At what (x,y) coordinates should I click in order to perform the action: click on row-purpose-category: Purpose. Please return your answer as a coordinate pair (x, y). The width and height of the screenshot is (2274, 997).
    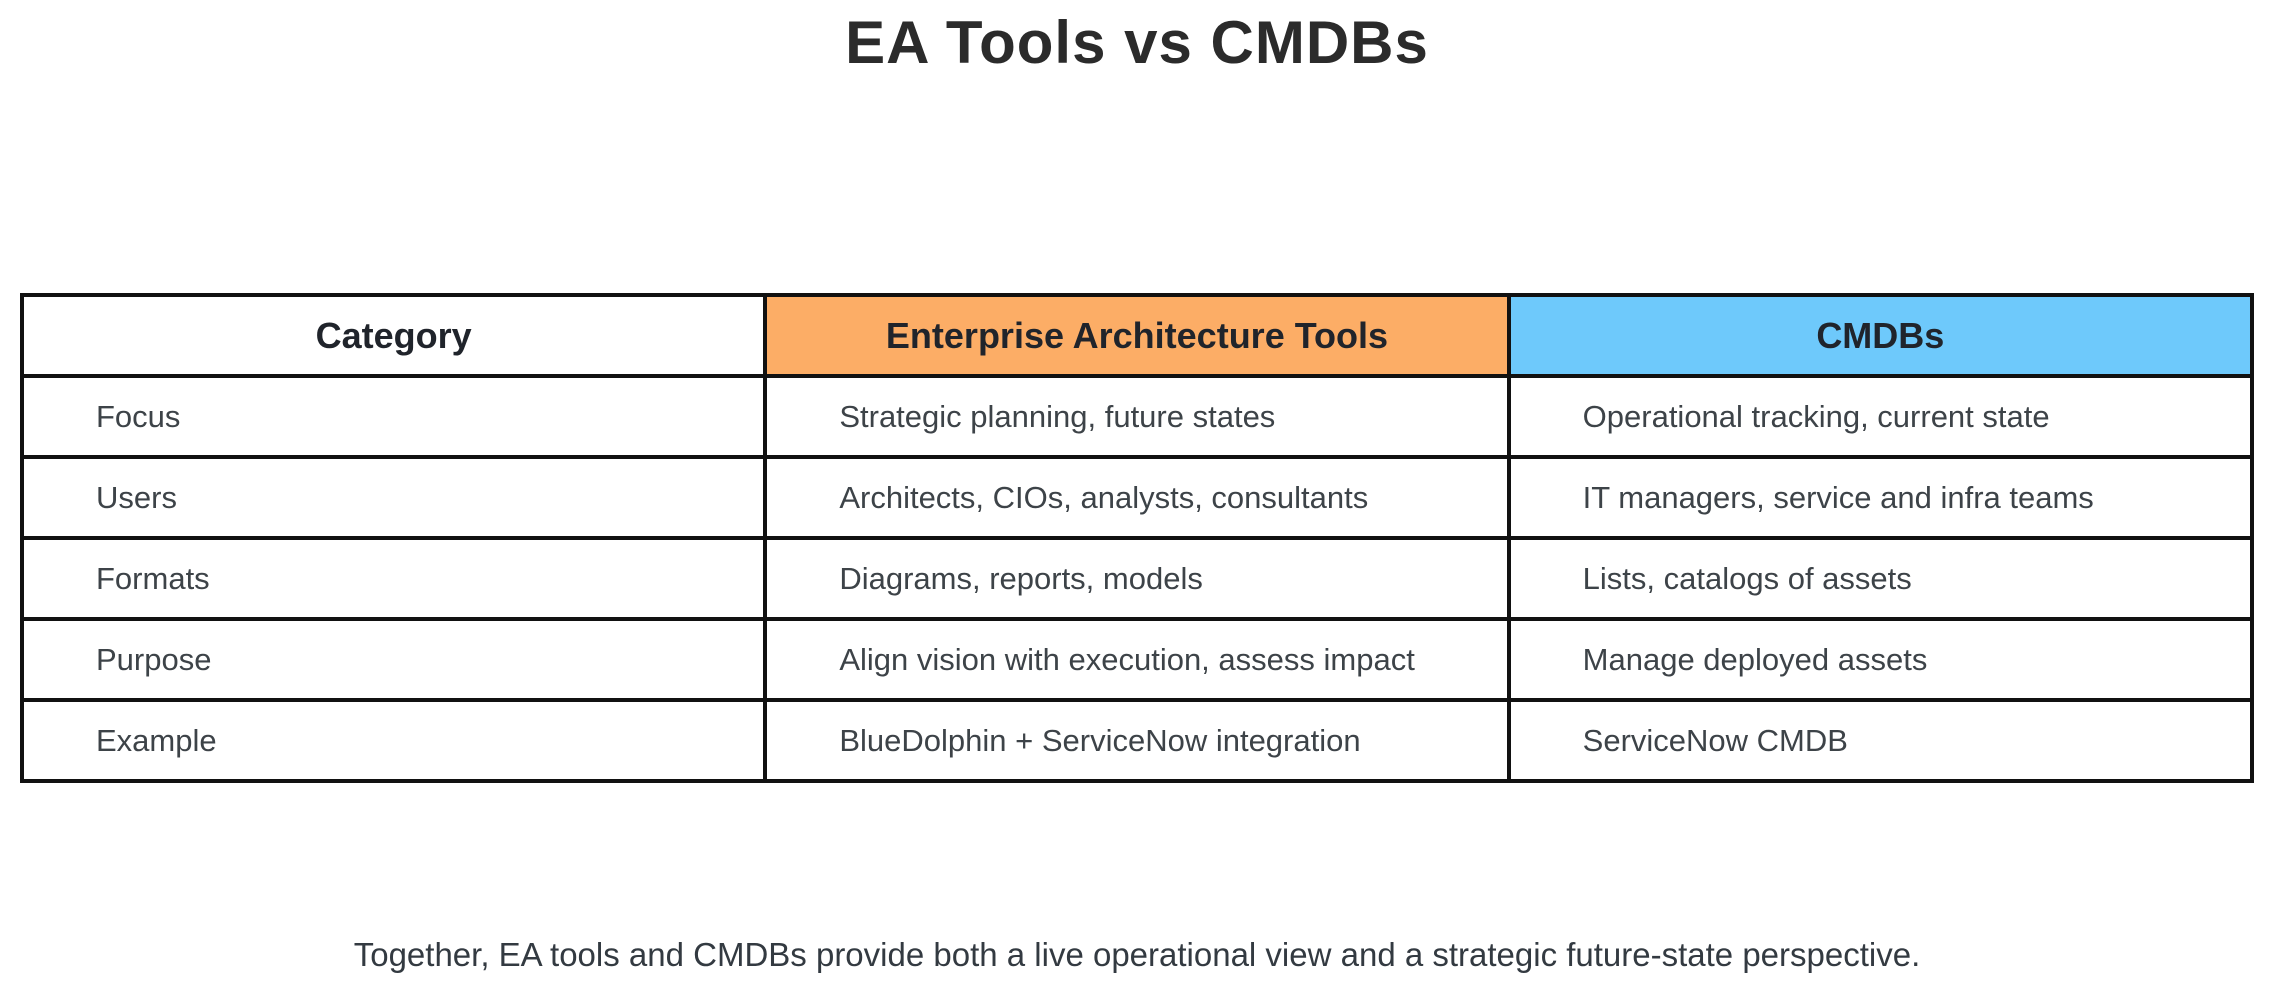
    Looking at the image, I should click on (394, 659).